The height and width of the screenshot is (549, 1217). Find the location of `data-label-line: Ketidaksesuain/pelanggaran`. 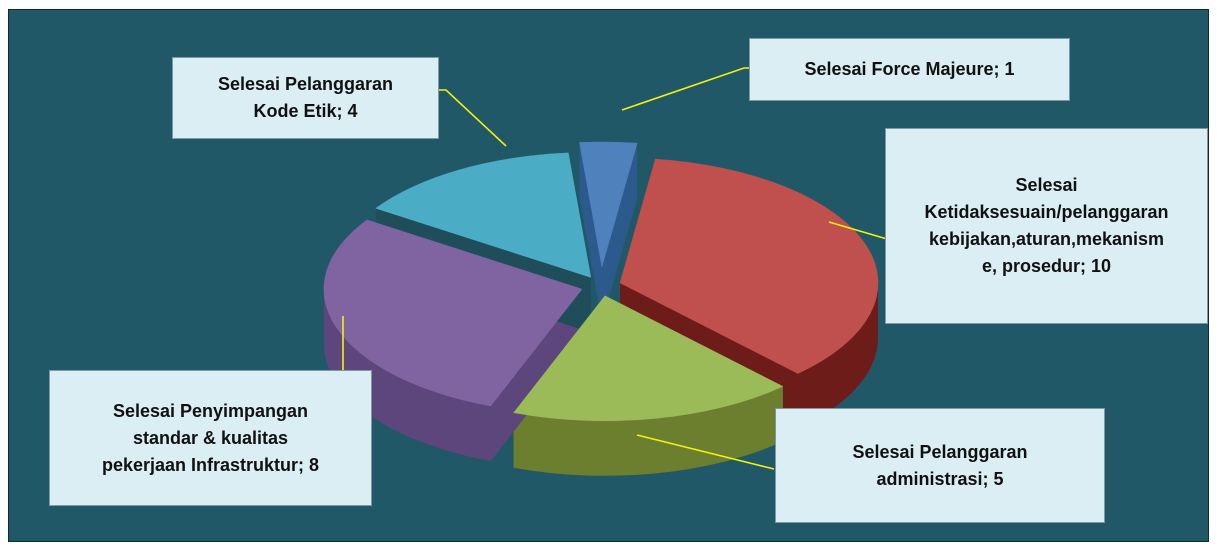

data-label-line: Ketidaksesuain/pelanggaran is located at coordinates (1046, 212).